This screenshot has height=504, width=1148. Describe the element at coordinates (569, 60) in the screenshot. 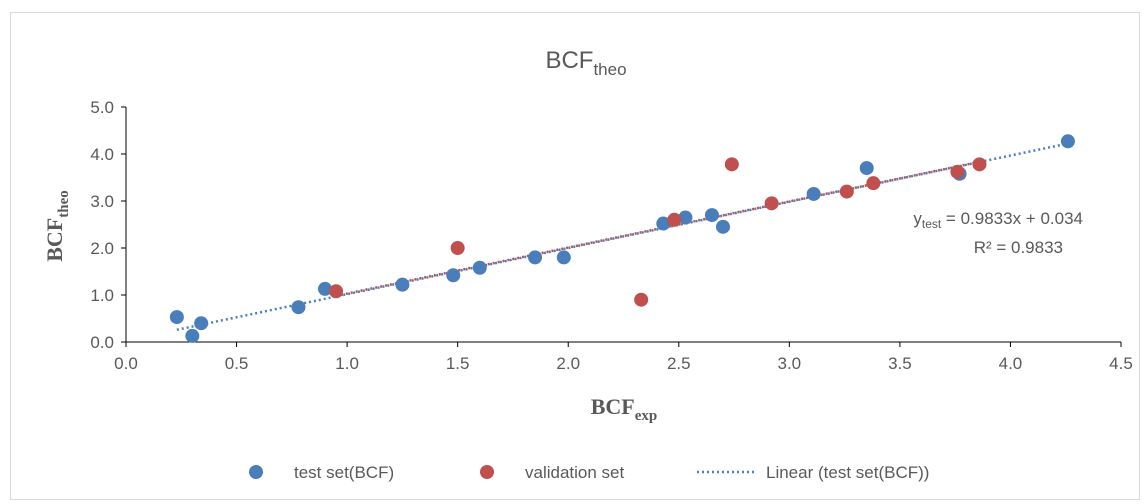

I see `chart-title-main: BCF` at that location.